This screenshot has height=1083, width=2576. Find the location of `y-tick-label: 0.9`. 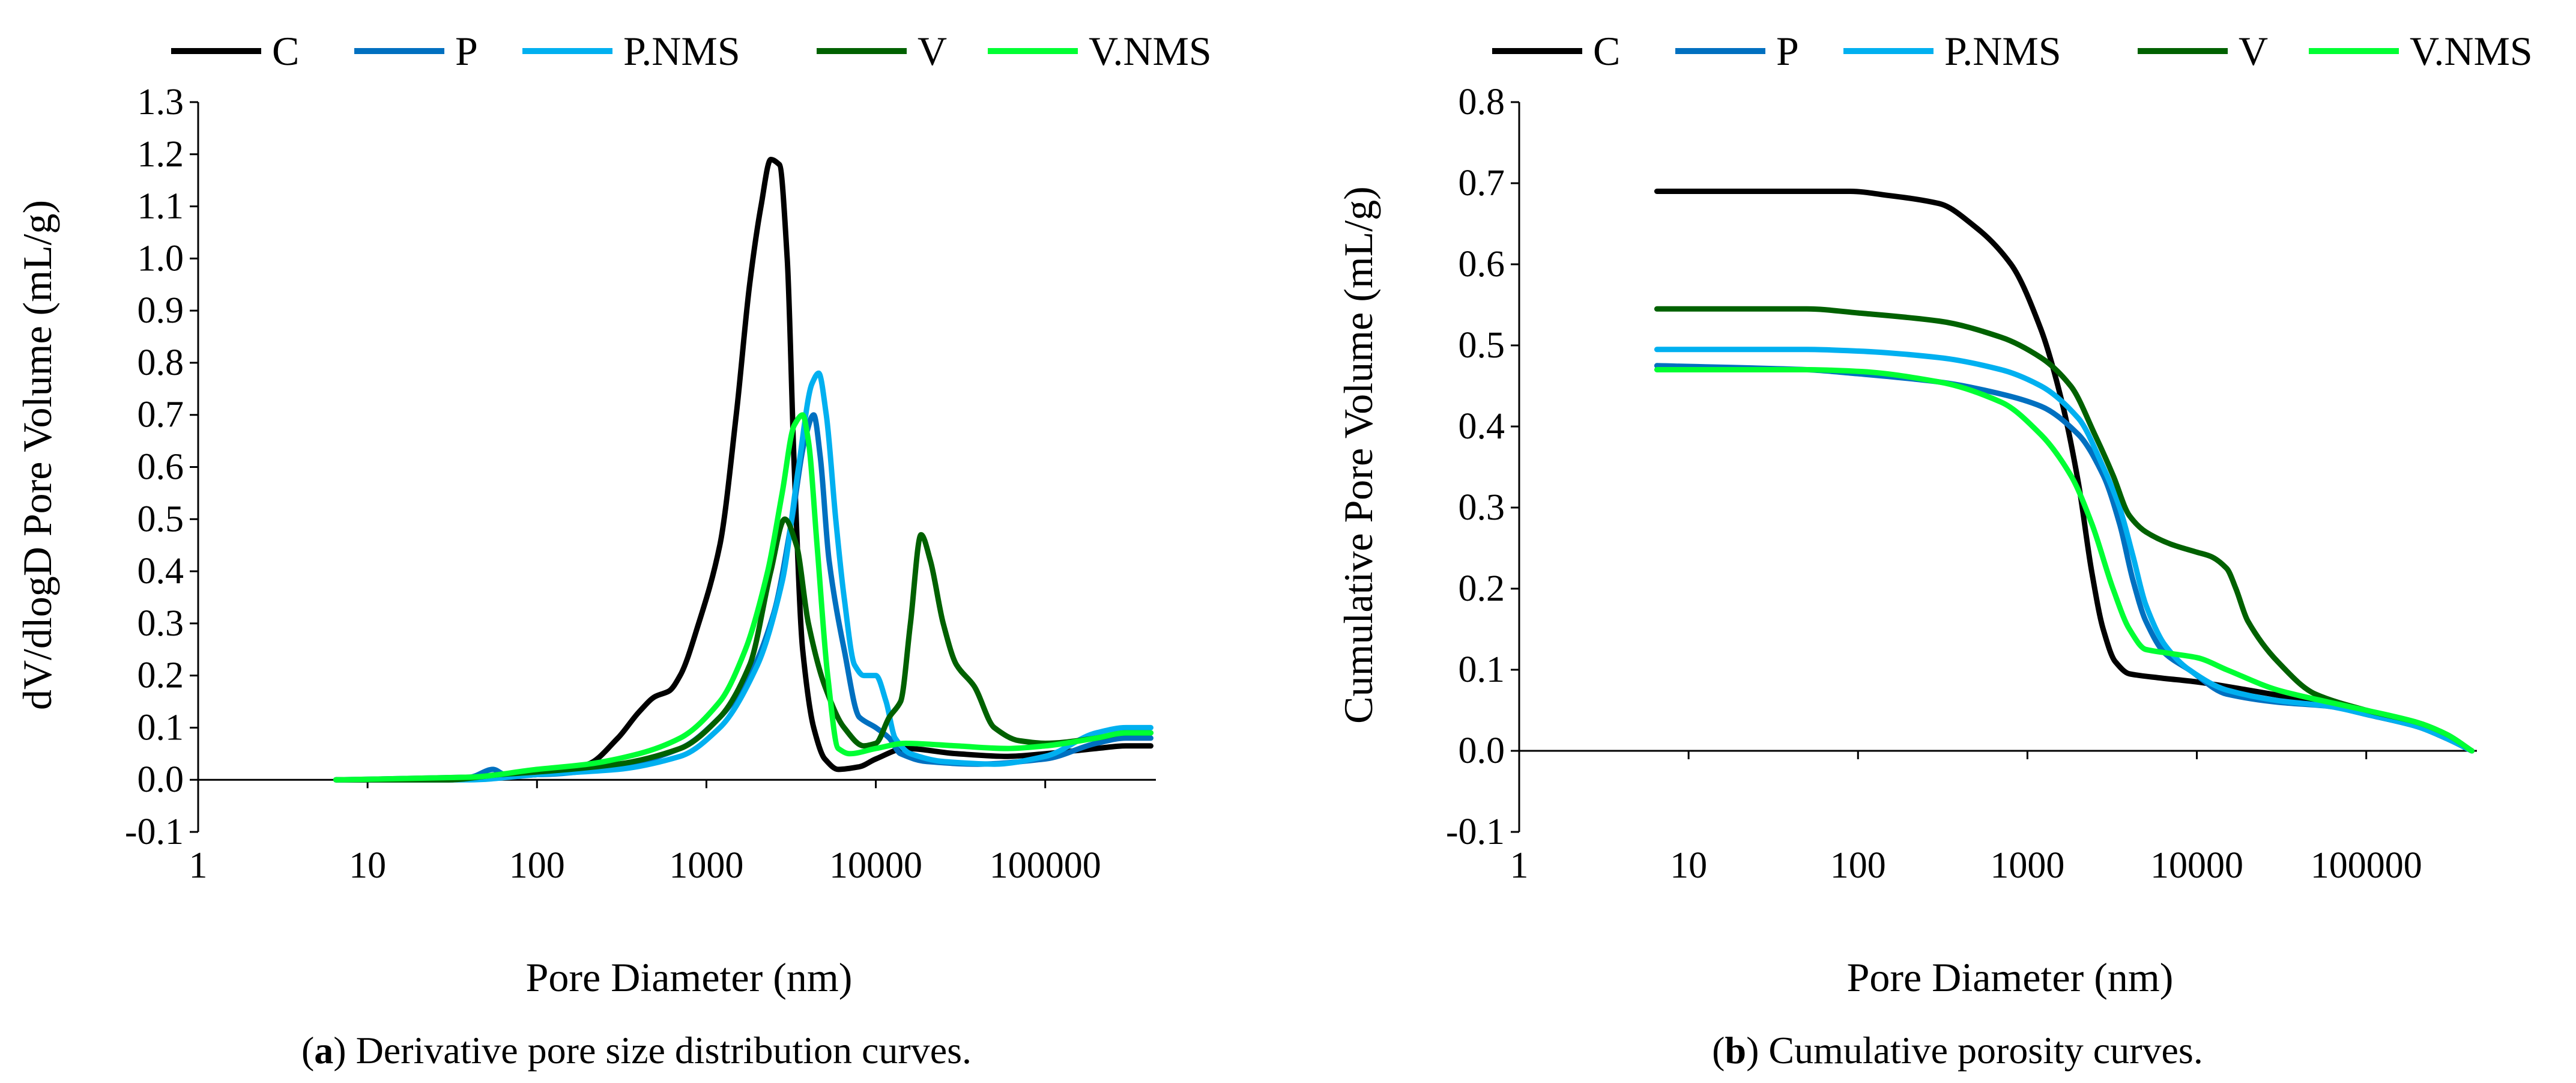

y-tick-label: 0.9 is located at coordinates (161, 311).